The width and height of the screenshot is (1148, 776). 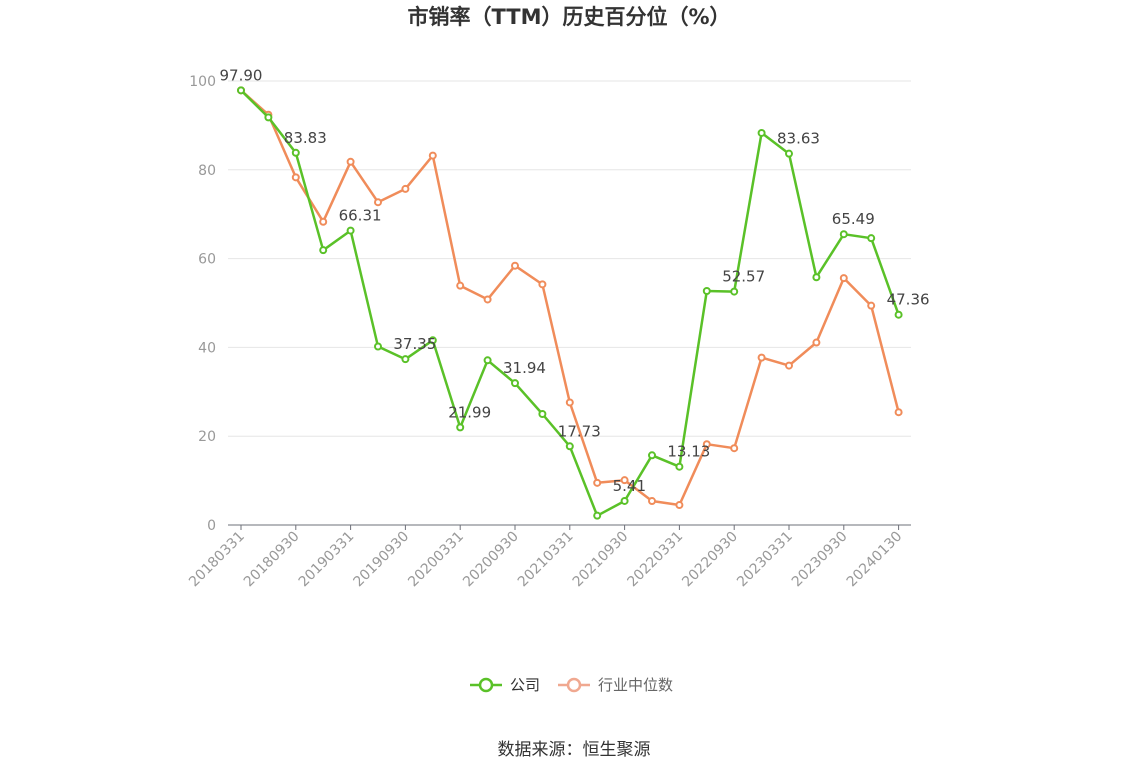 I want to click on data-label: 65.49, so click(x=853, y=219).